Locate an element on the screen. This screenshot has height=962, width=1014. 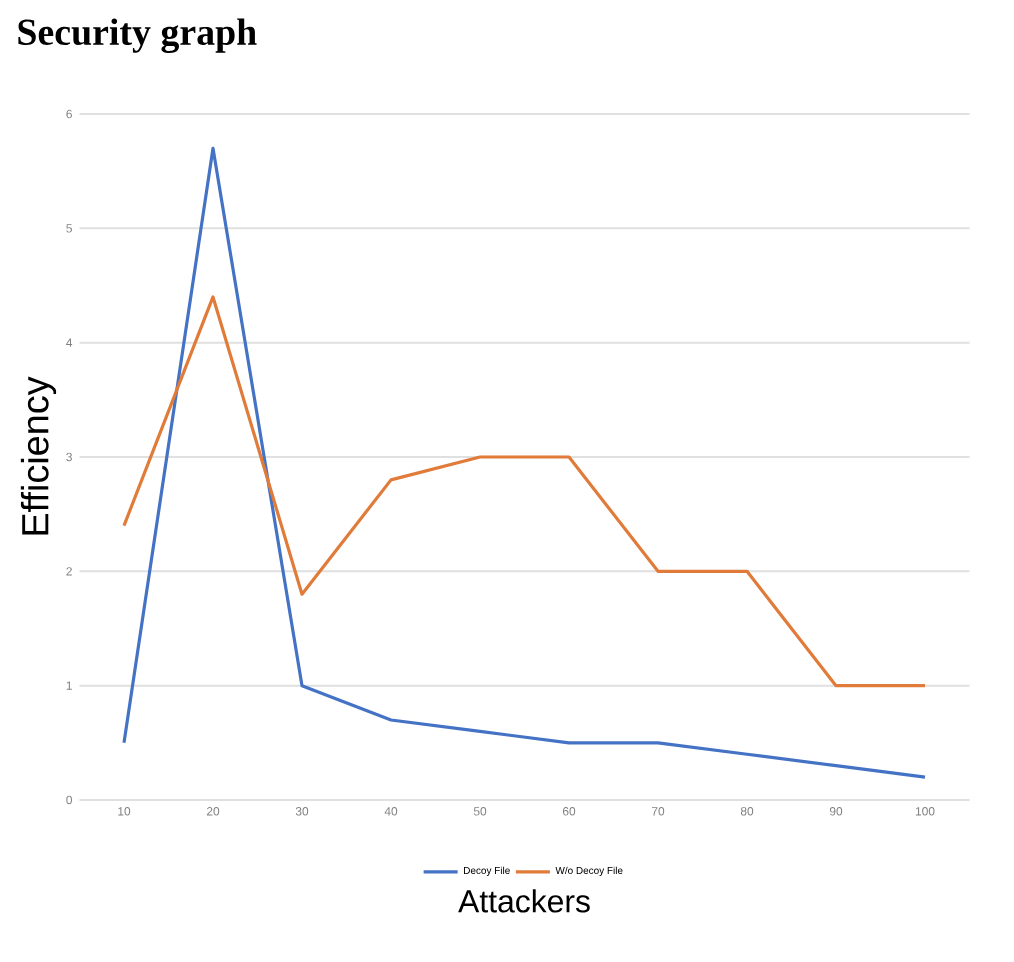
chart-title: Security graph is located at coordinates (137, 35).